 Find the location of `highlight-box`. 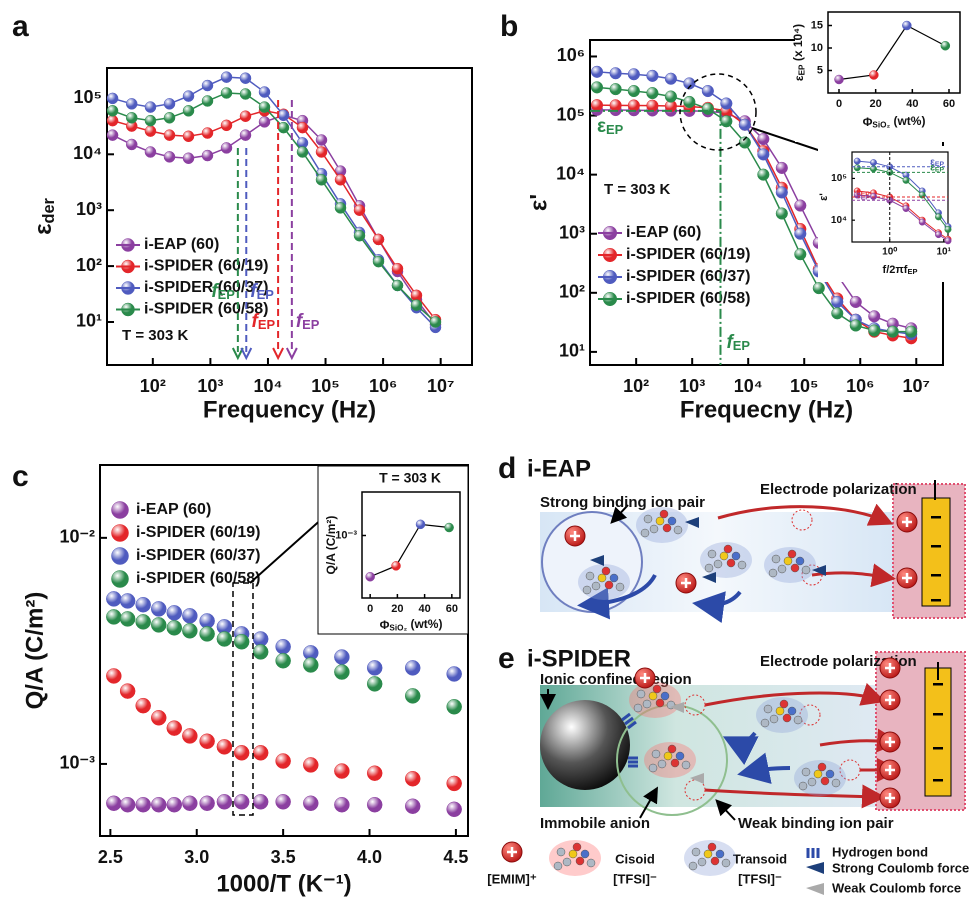

highlight-box is located at coordinates (243, 699).